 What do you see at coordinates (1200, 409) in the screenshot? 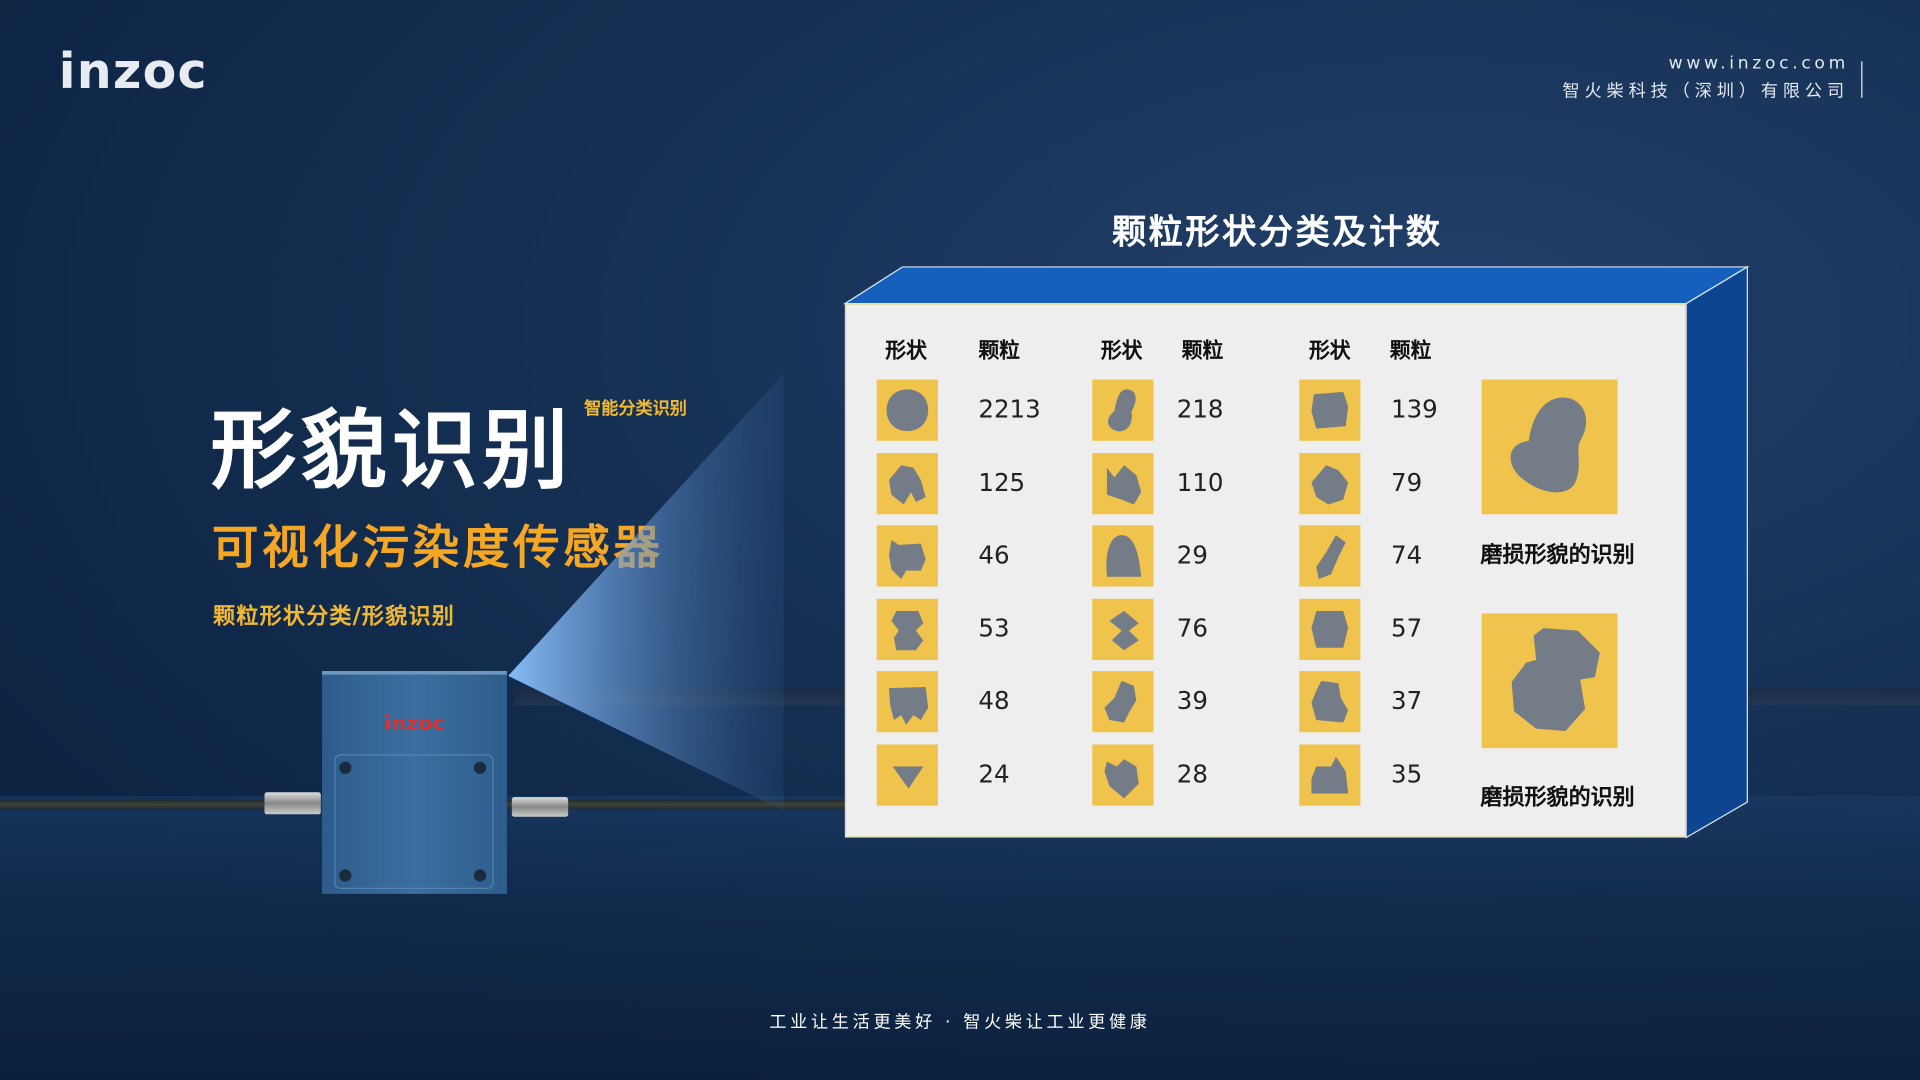
I see `particle-count: 218` at bounding box center [1200, 409].